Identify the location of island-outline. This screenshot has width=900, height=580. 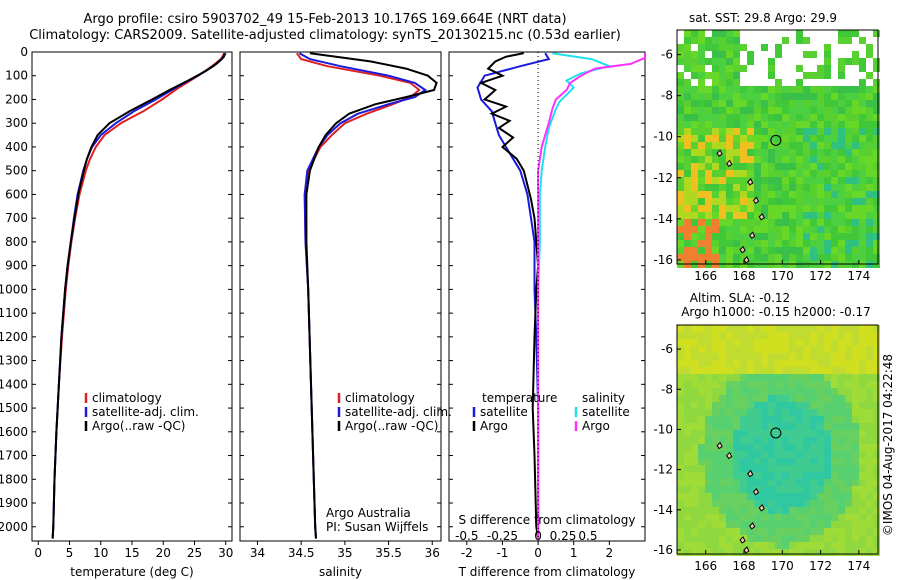
(752, 235).